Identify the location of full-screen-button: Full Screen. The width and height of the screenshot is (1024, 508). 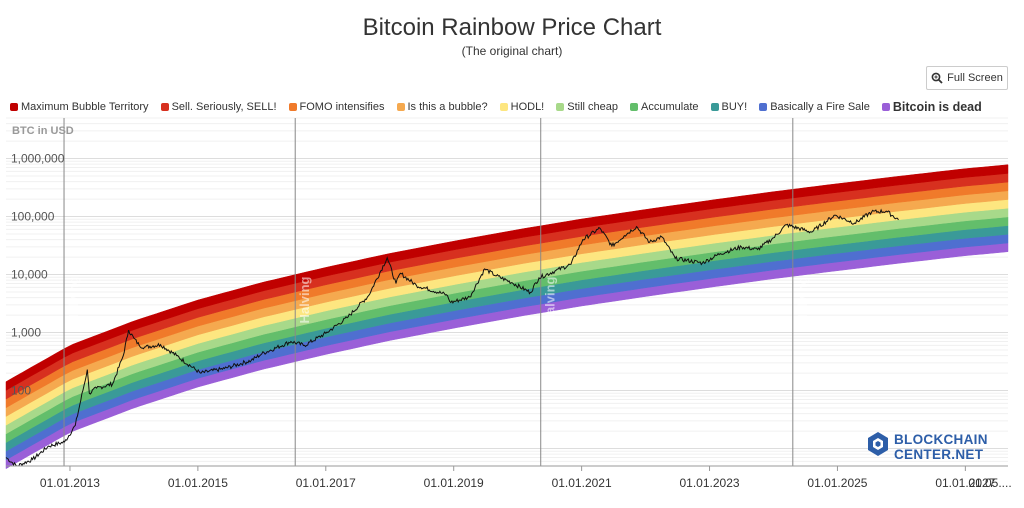
(967, 78).